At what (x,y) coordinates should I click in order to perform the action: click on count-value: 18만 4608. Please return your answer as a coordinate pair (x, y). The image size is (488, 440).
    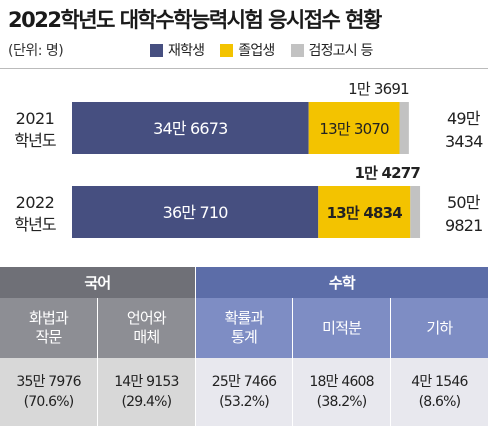
    Looking at the image, I should click on (341, 382).